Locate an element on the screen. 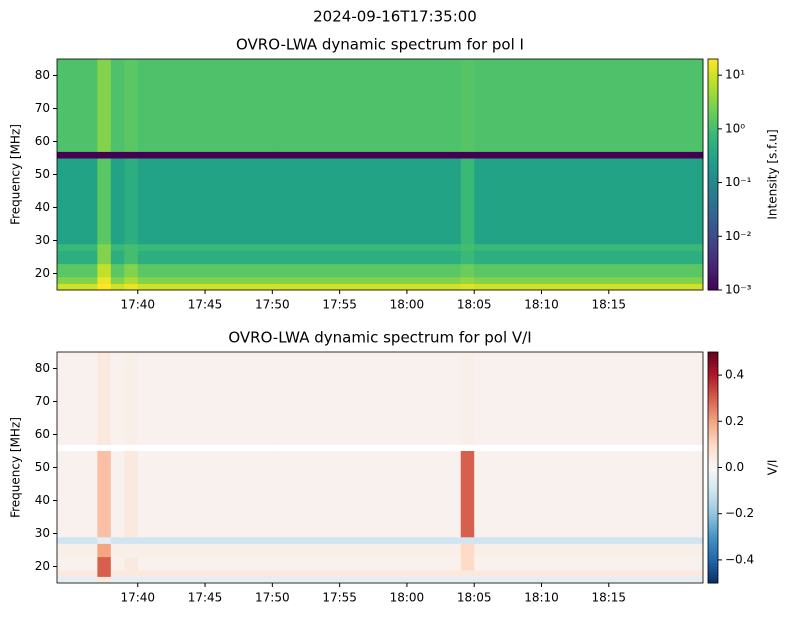  x-tick-label: 17:40 is located at coordinates (137, 305).